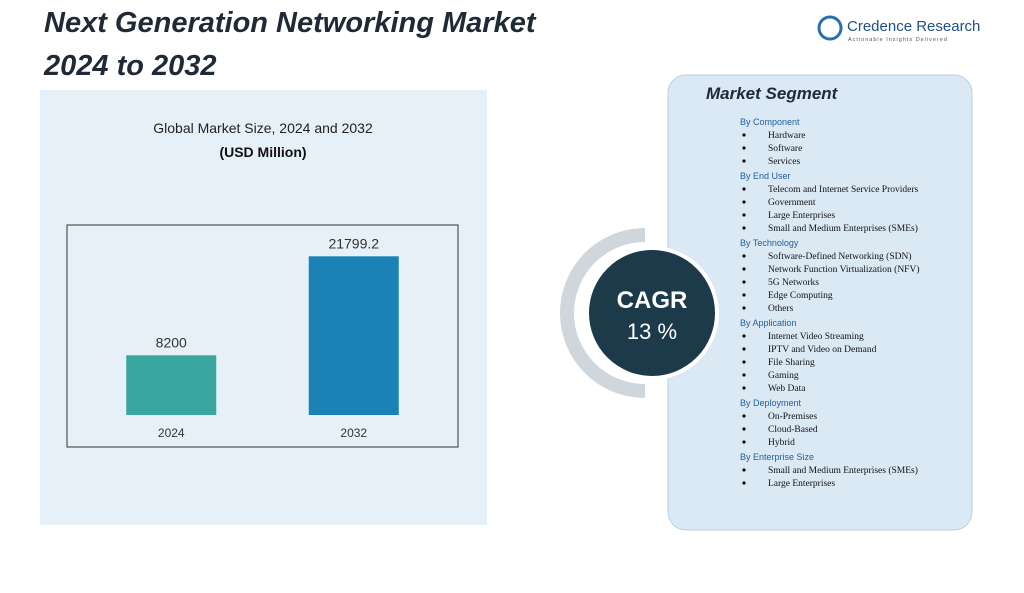  What do you see at coordinates (822, 350) in the screenshot?
I see `segment-item: IPTV and Video on Demand` at bounding box center [822, 350].